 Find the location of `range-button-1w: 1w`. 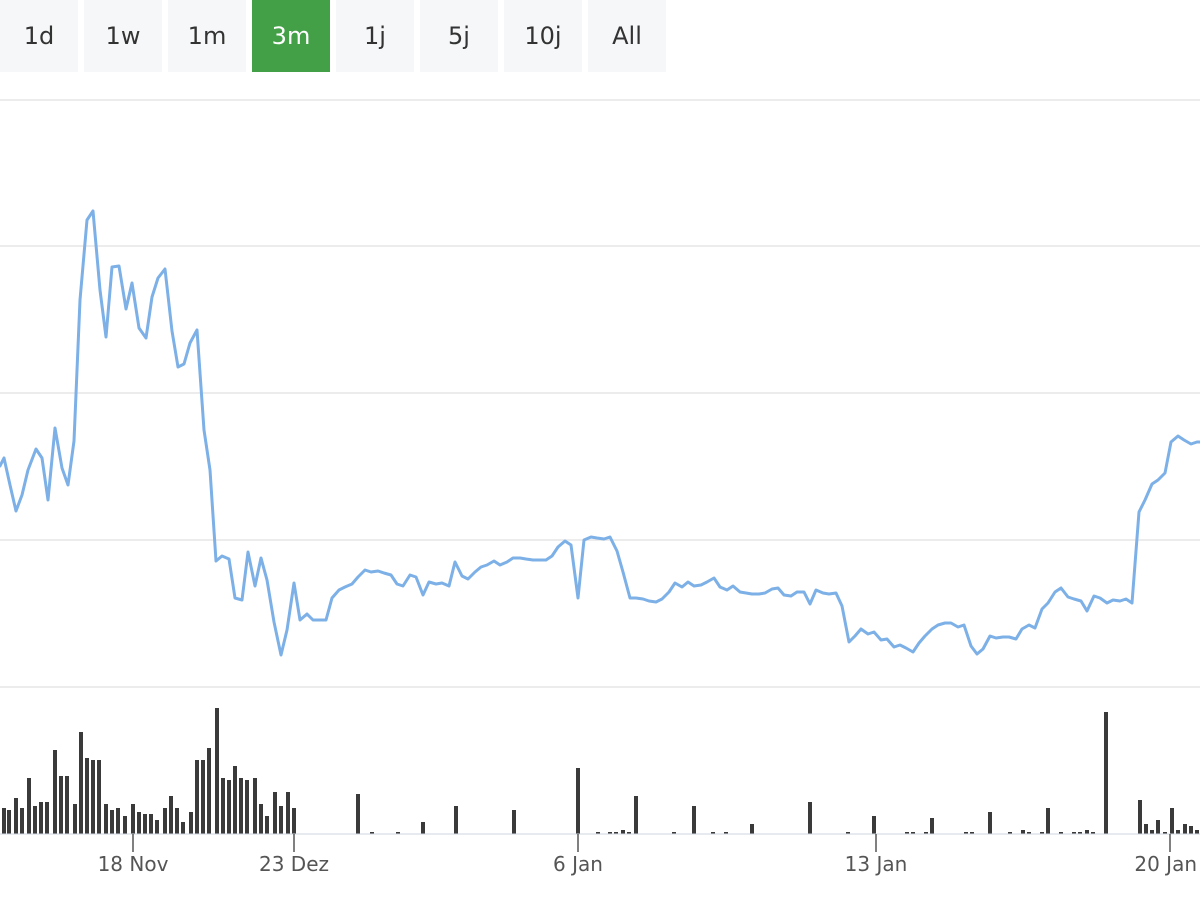

range-button-1w: 1w is located at coordinates (123, 36).